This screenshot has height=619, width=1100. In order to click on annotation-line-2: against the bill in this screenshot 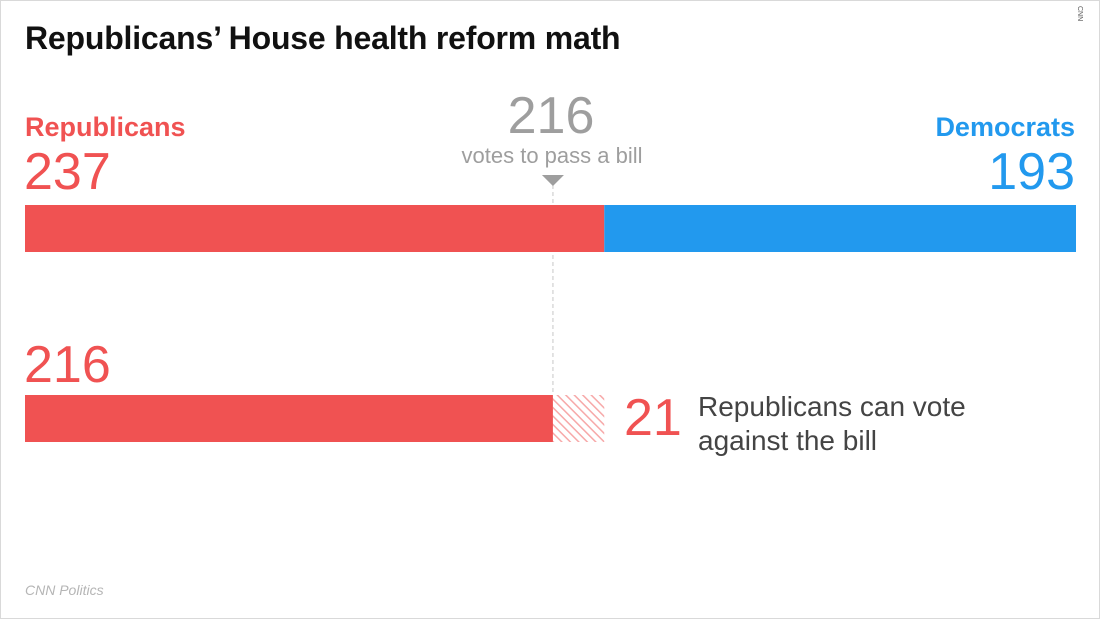, I will do `click(788, 440)`.